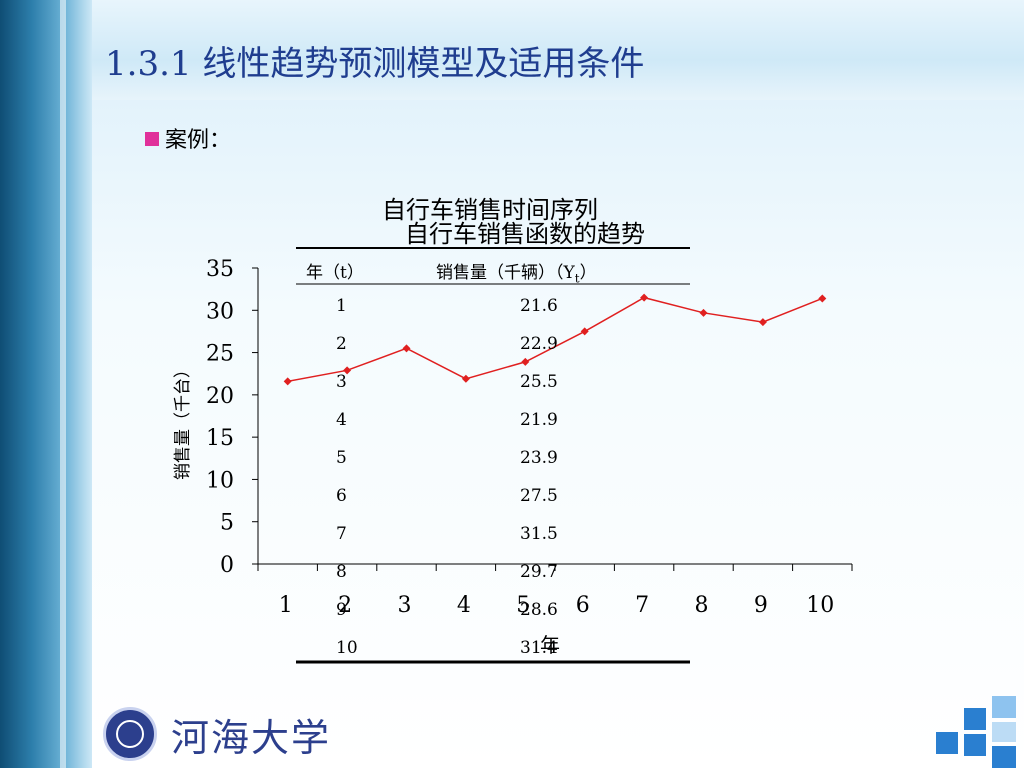 The height and width of the screenshot is (768, 1024). I want to click on y-tick-label: 35, so click(220, 269).